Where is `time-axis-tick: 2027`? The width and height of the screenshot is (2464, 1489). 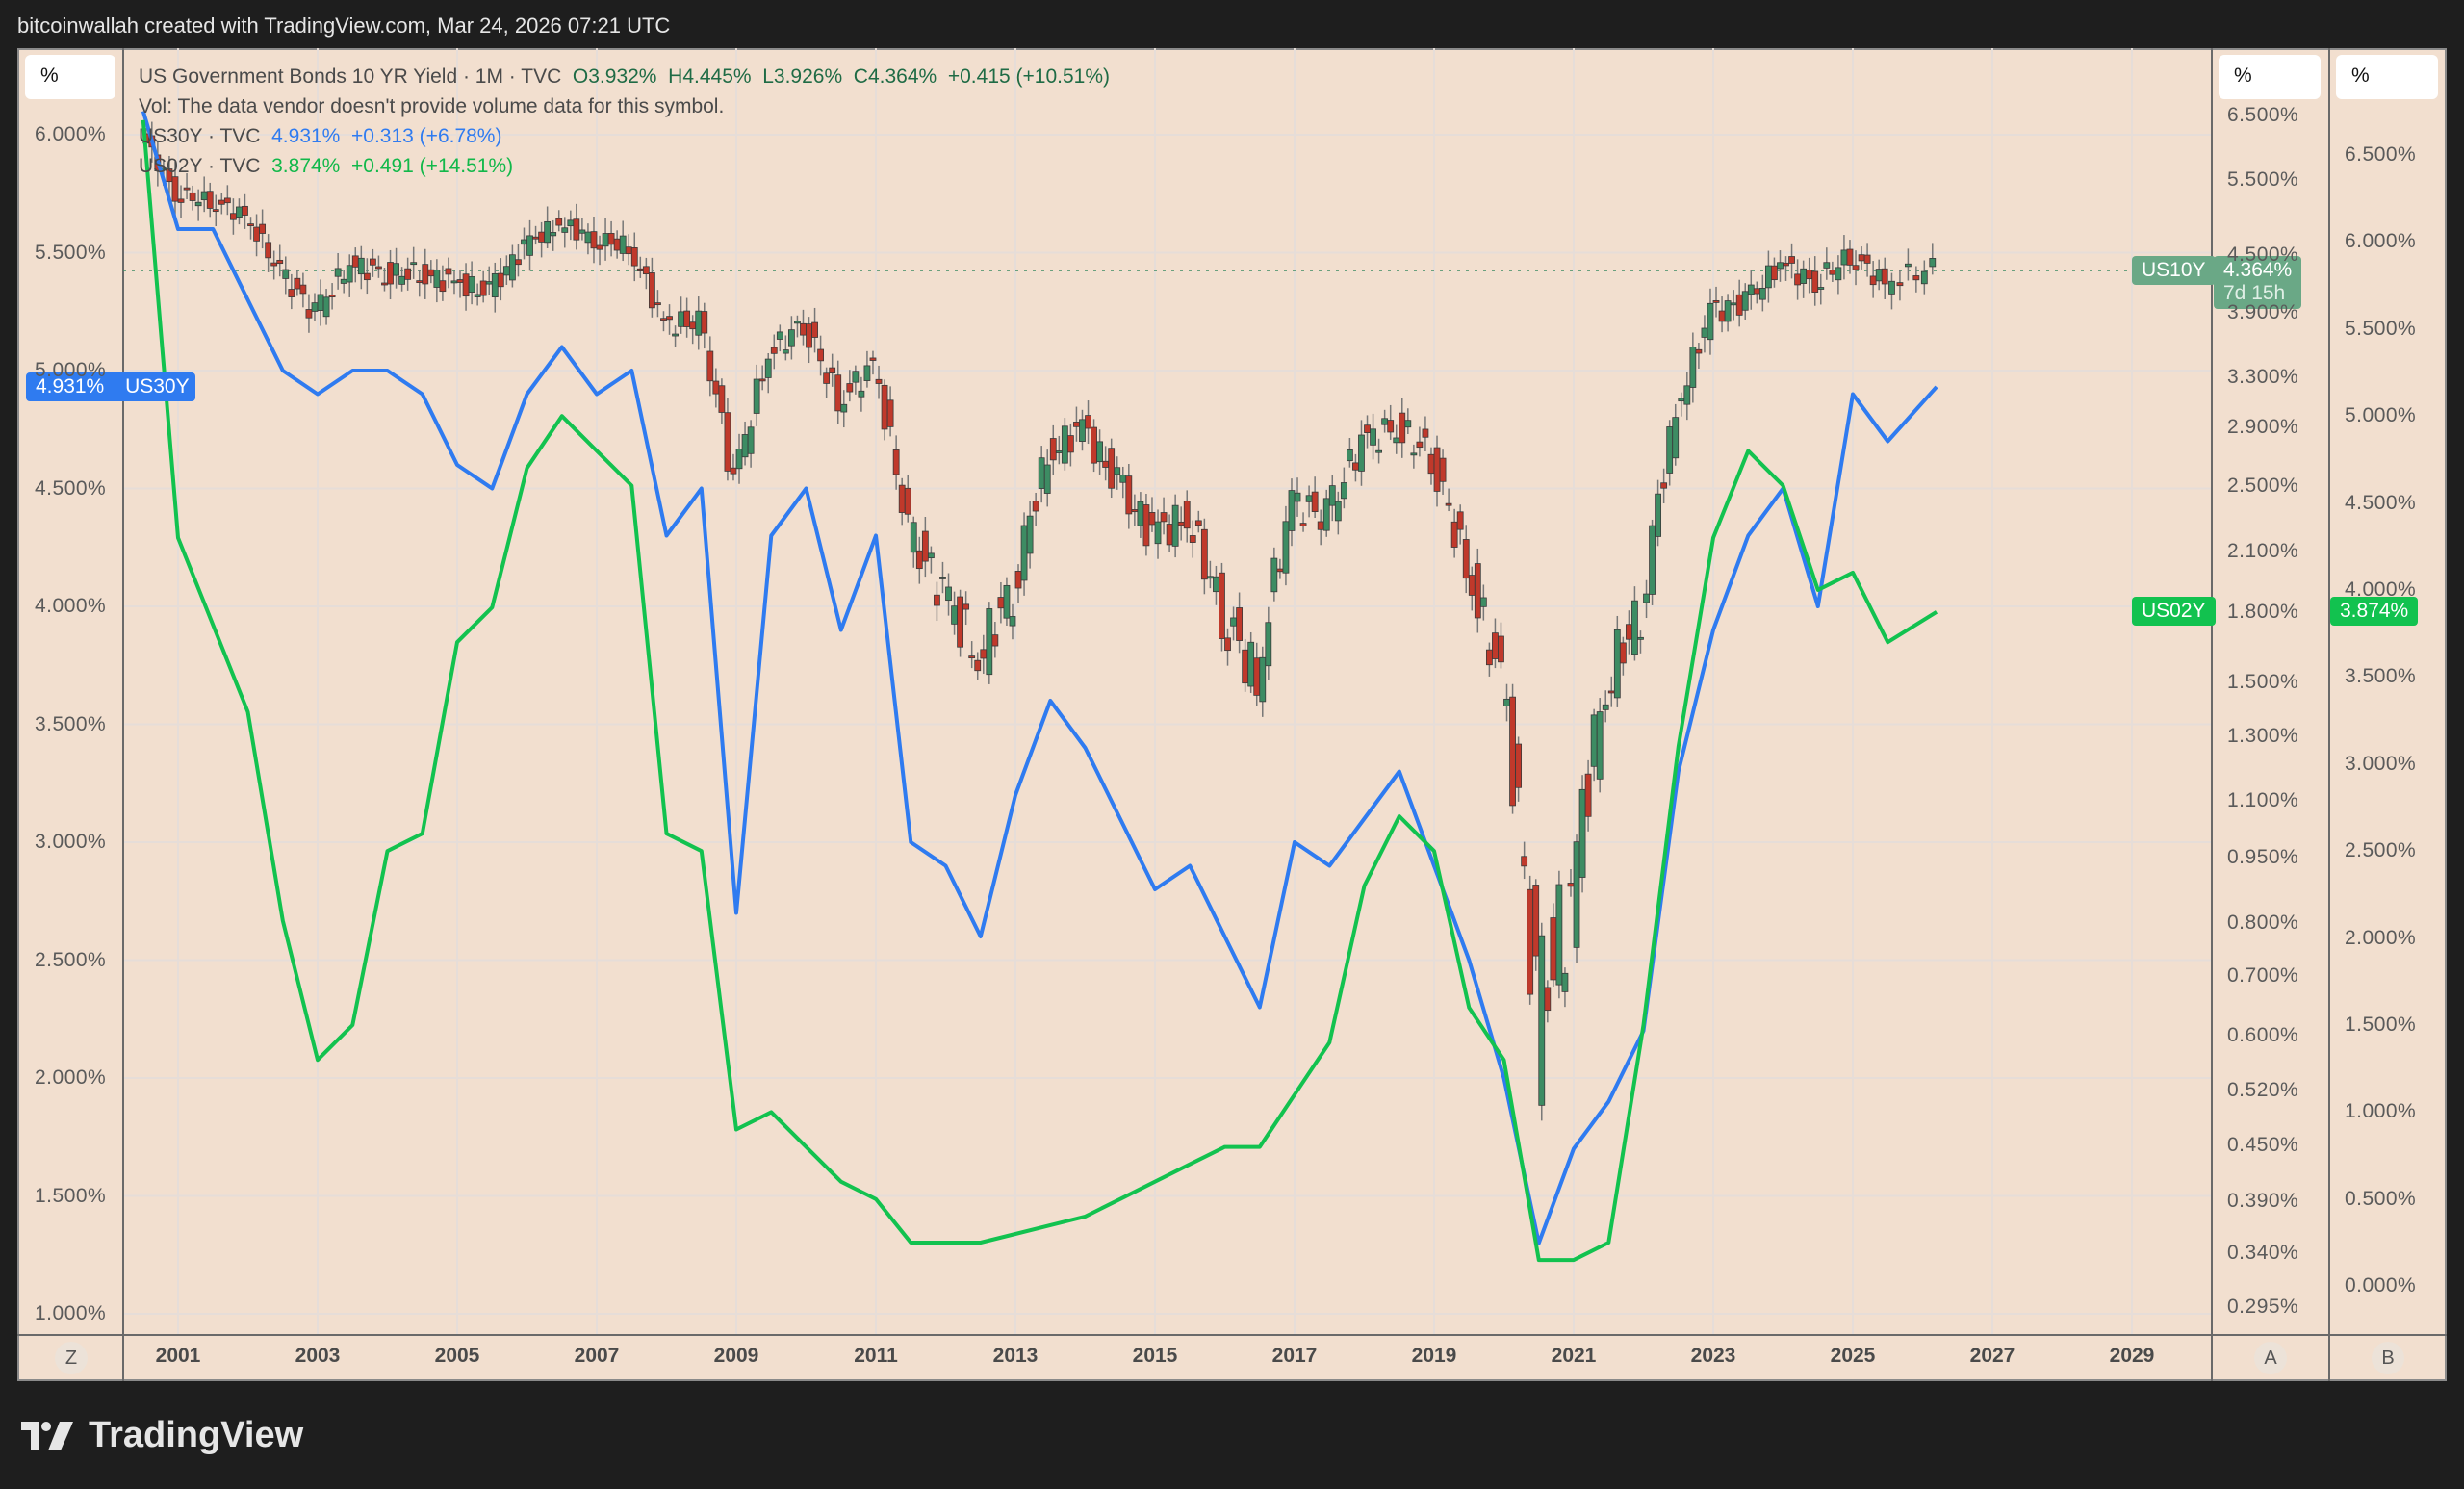
time-axis-tick: 2027 is located at coordinates (1992, 1356).